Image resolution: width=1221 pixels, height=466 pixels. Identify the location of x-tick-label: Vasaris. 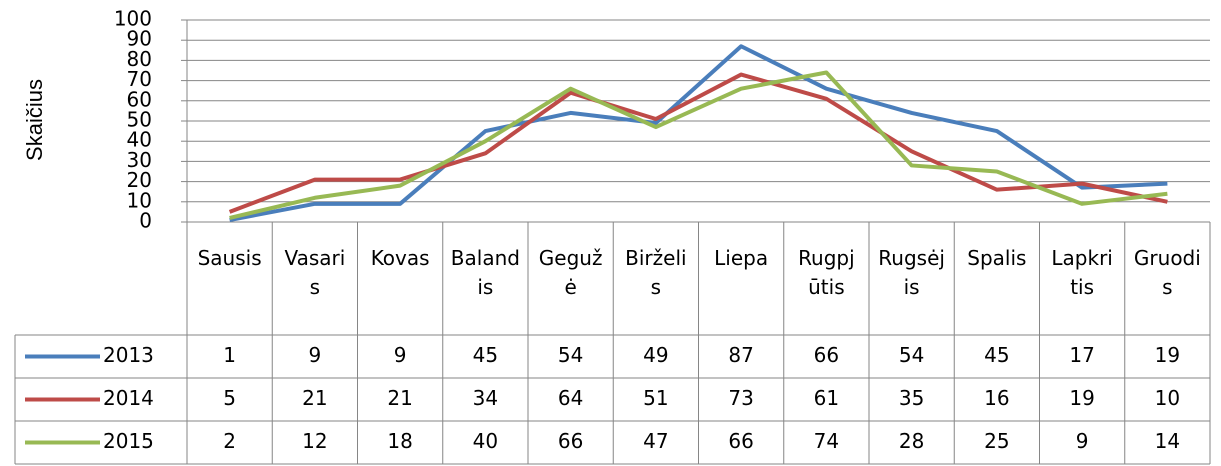
(315, 272).